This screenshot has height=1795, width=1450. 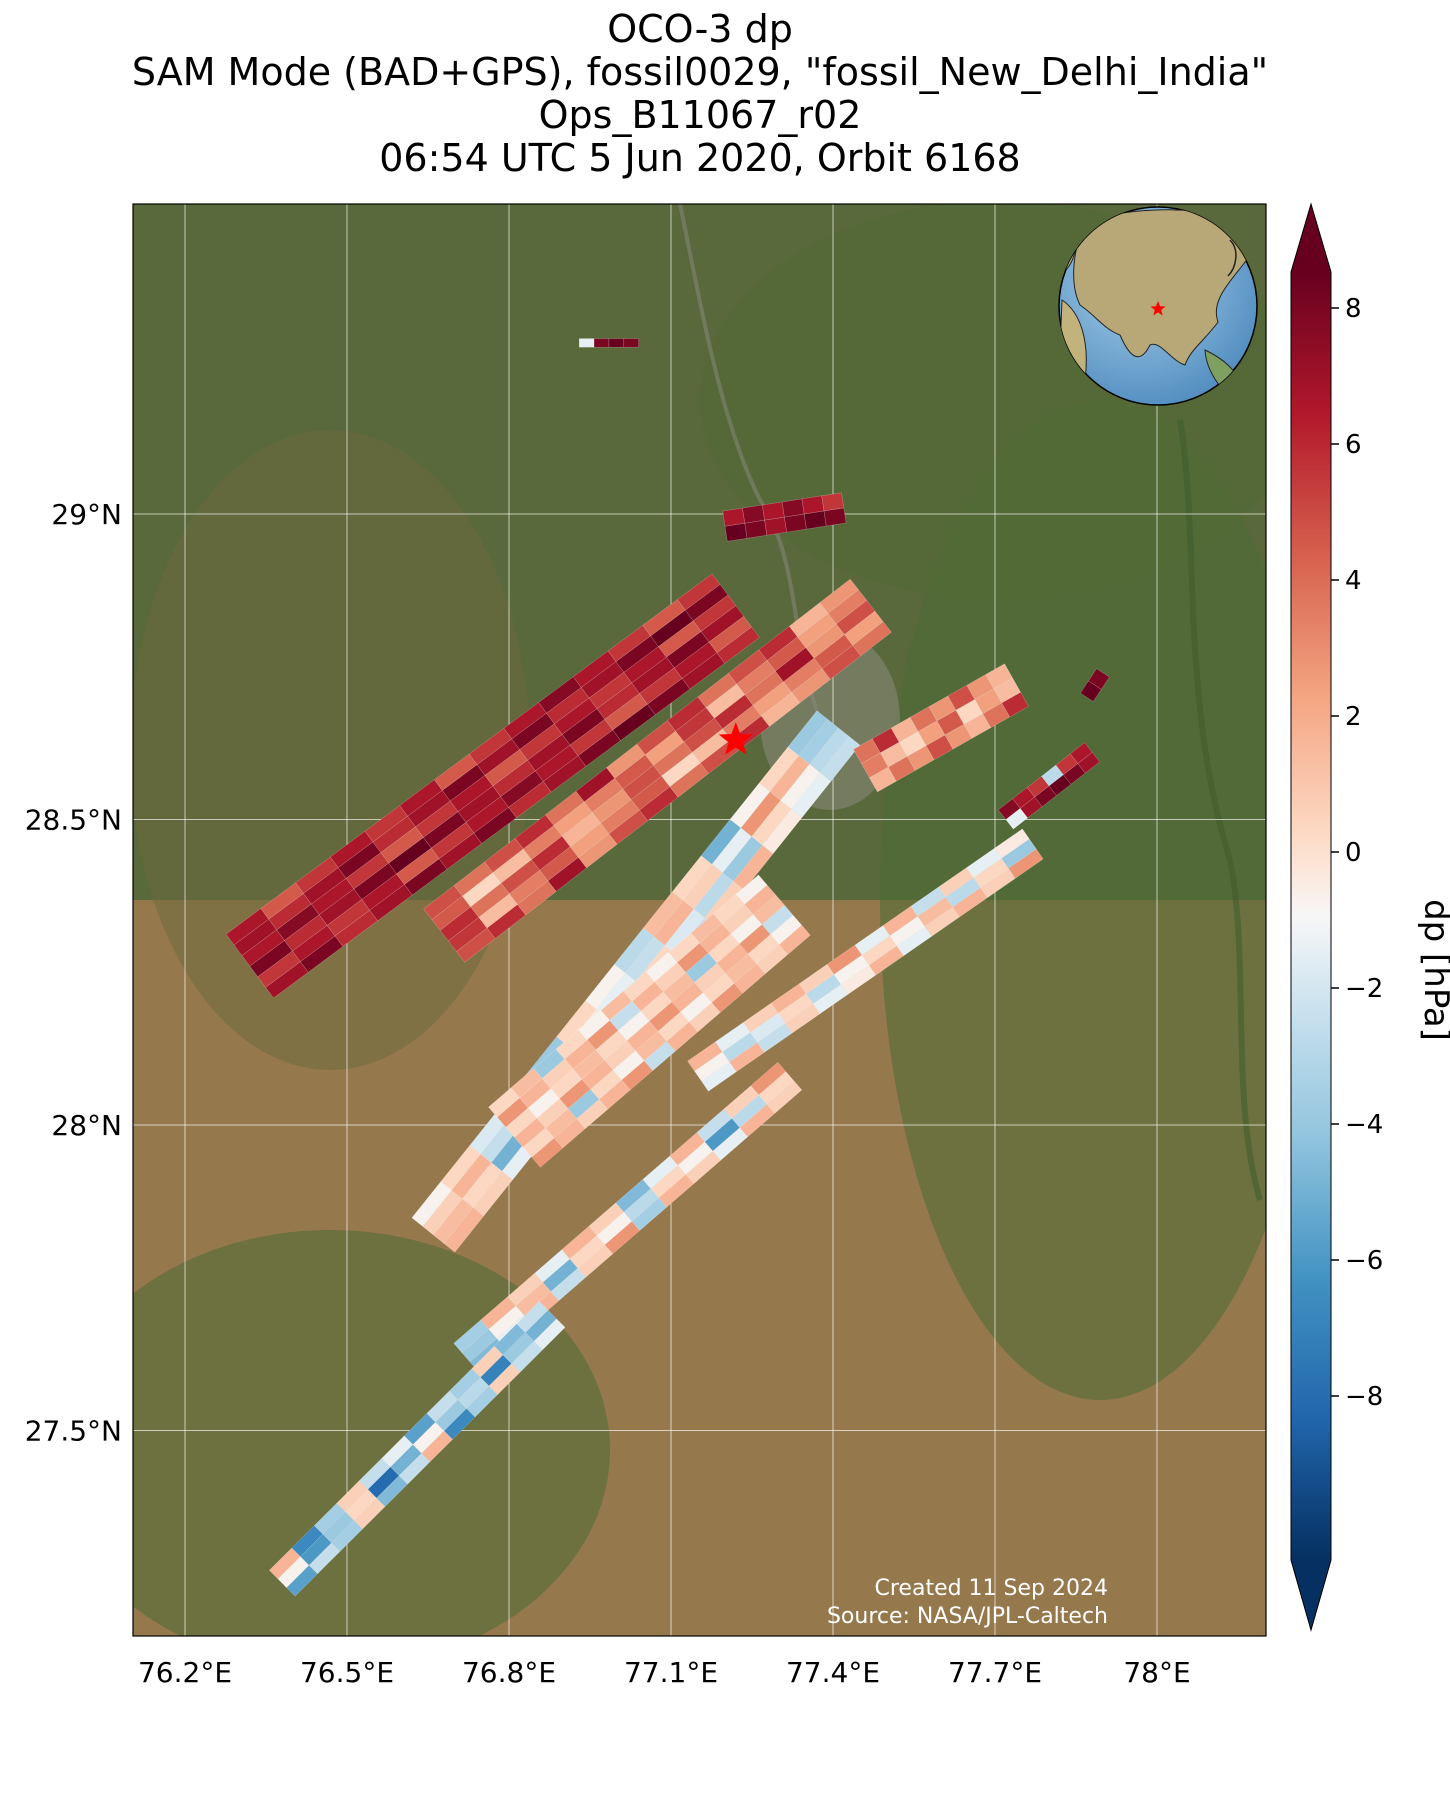 What do you see at coordinates (1353, 717) in the screenshot?
I see `colorbar-tick-label: 2` at bounding box center [1353, 717].